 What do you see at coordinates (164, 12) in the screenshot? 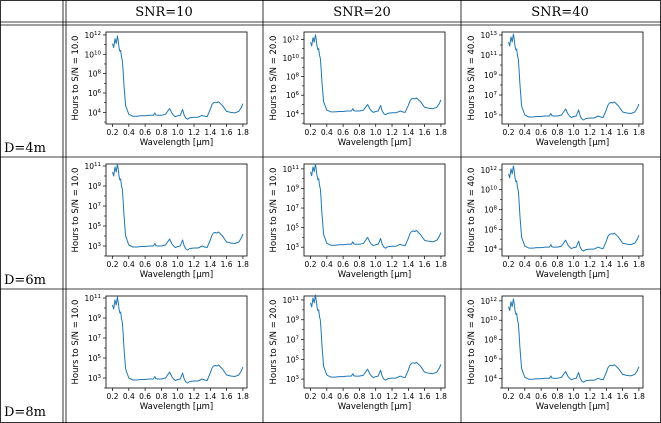
I see `col-header-snr10: SNR=10` at bounding box center [164, 12].